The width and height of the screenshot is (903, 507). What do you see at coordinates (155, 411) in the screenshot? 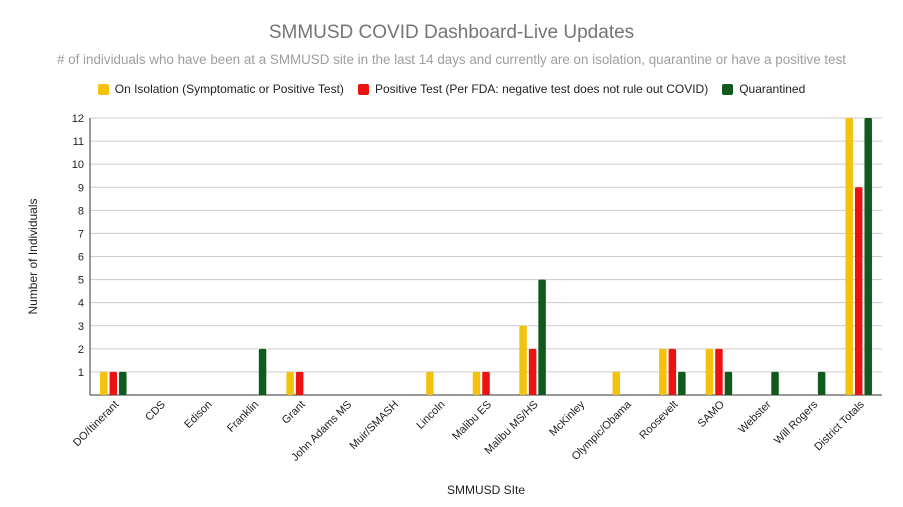
I see `x-tick-label: CDS` at bounding box center [155, 411].